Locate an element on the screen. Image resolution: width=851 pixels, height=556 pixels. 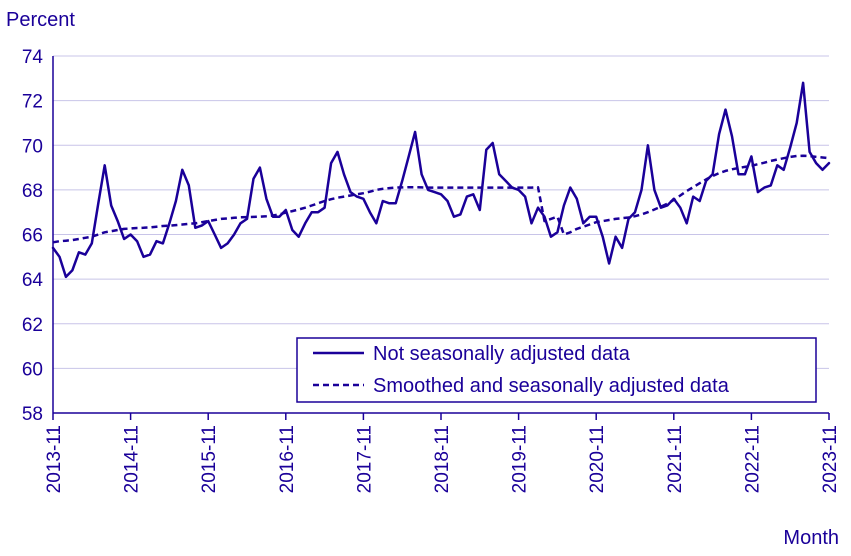
x-tick-label: 2023-11 is located at coordinates (830, 459).